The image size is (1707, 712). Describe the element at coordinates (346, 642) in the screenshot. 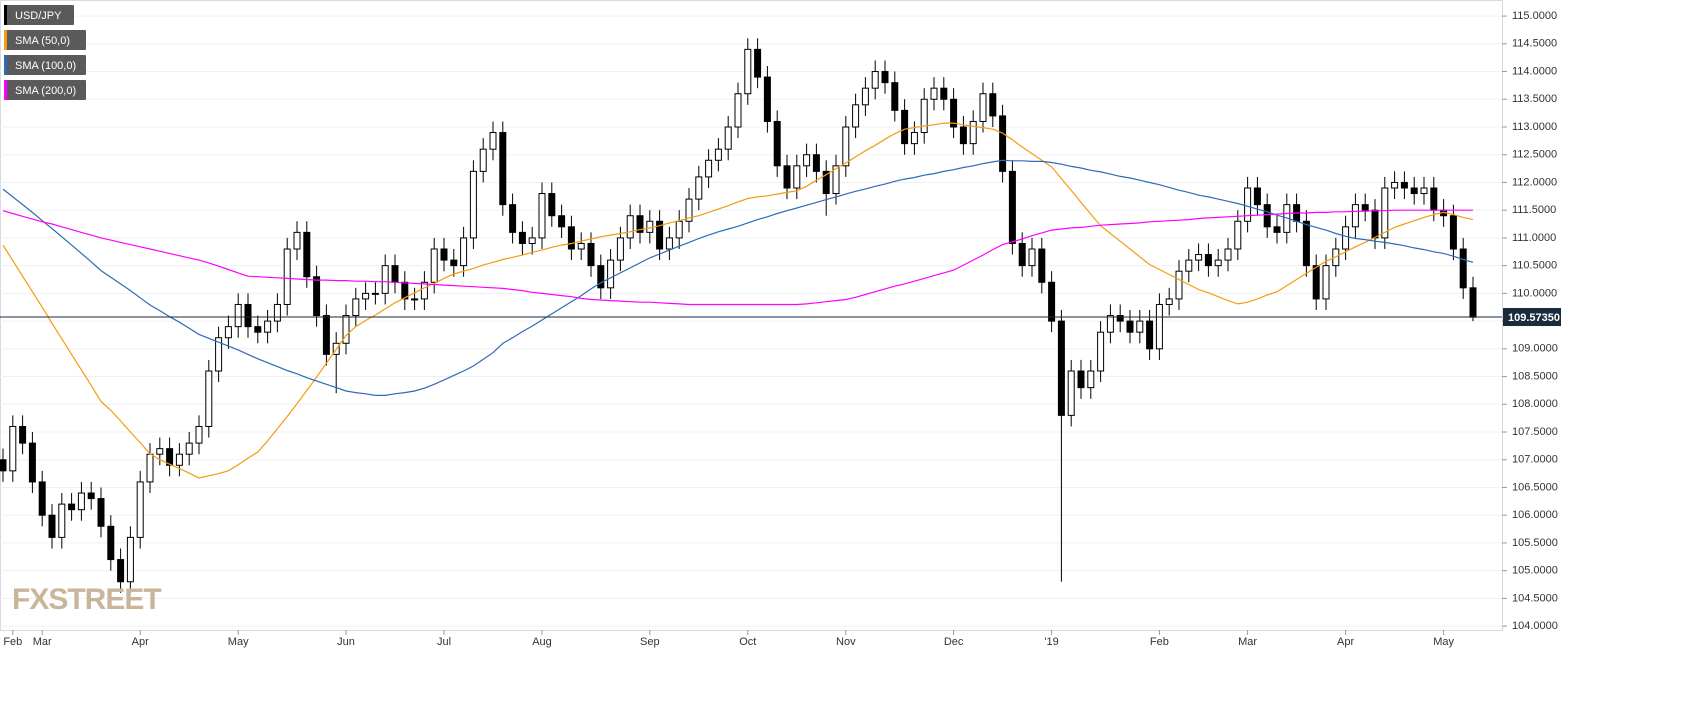

I see `x-tick-label: Jun` at that location.